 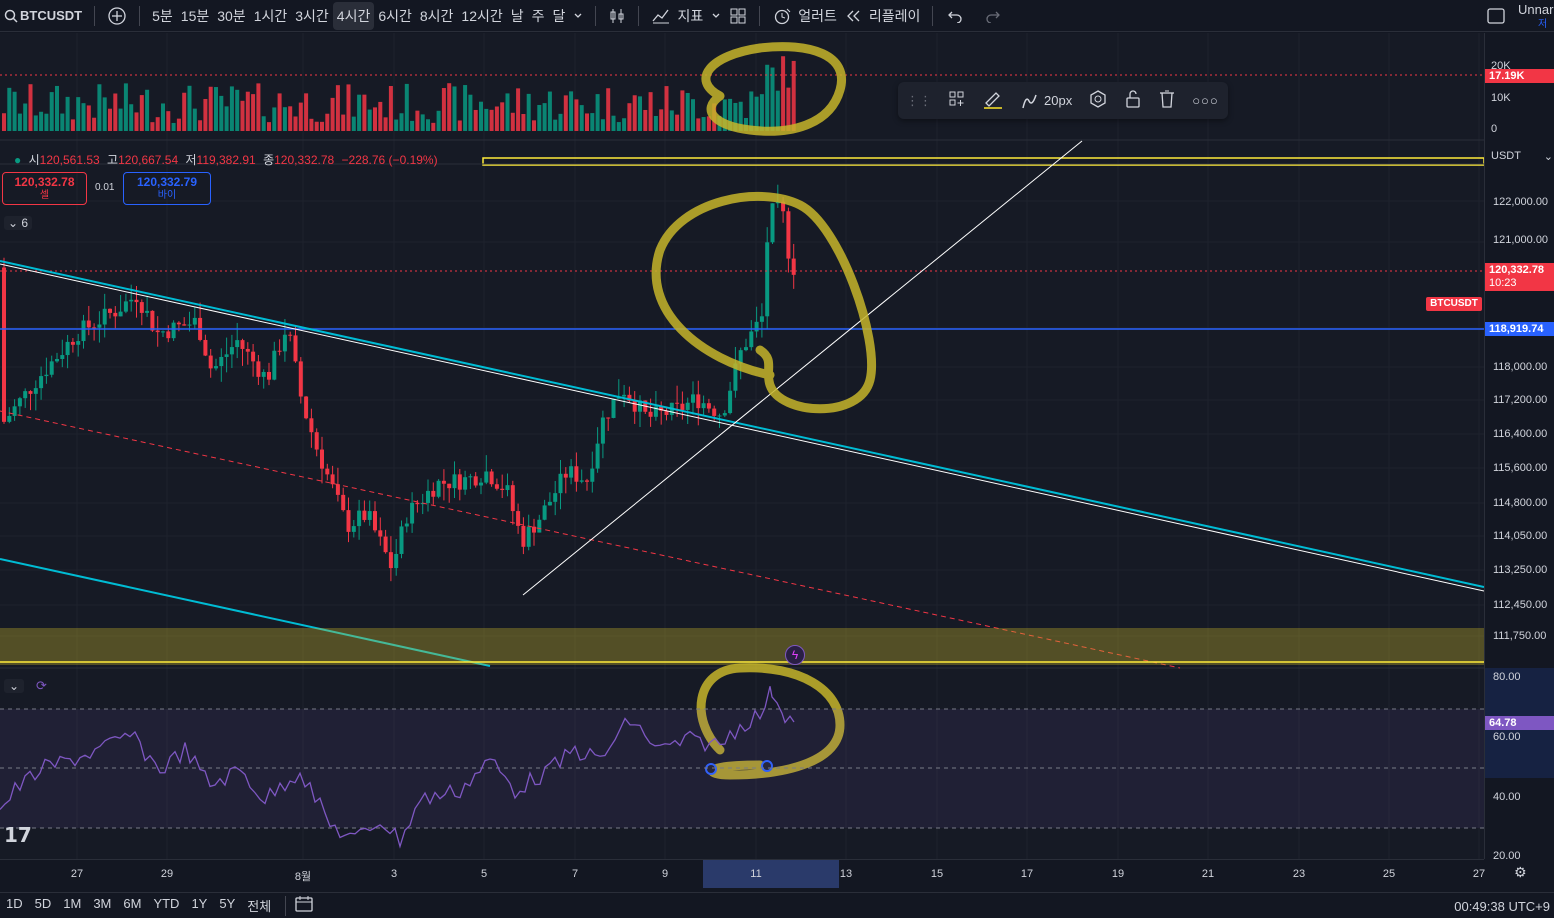 What do you see at coordinates (883, 16) in the screenshot?
I see `replay-button: 리플레이` at bounding box center [883, 16].